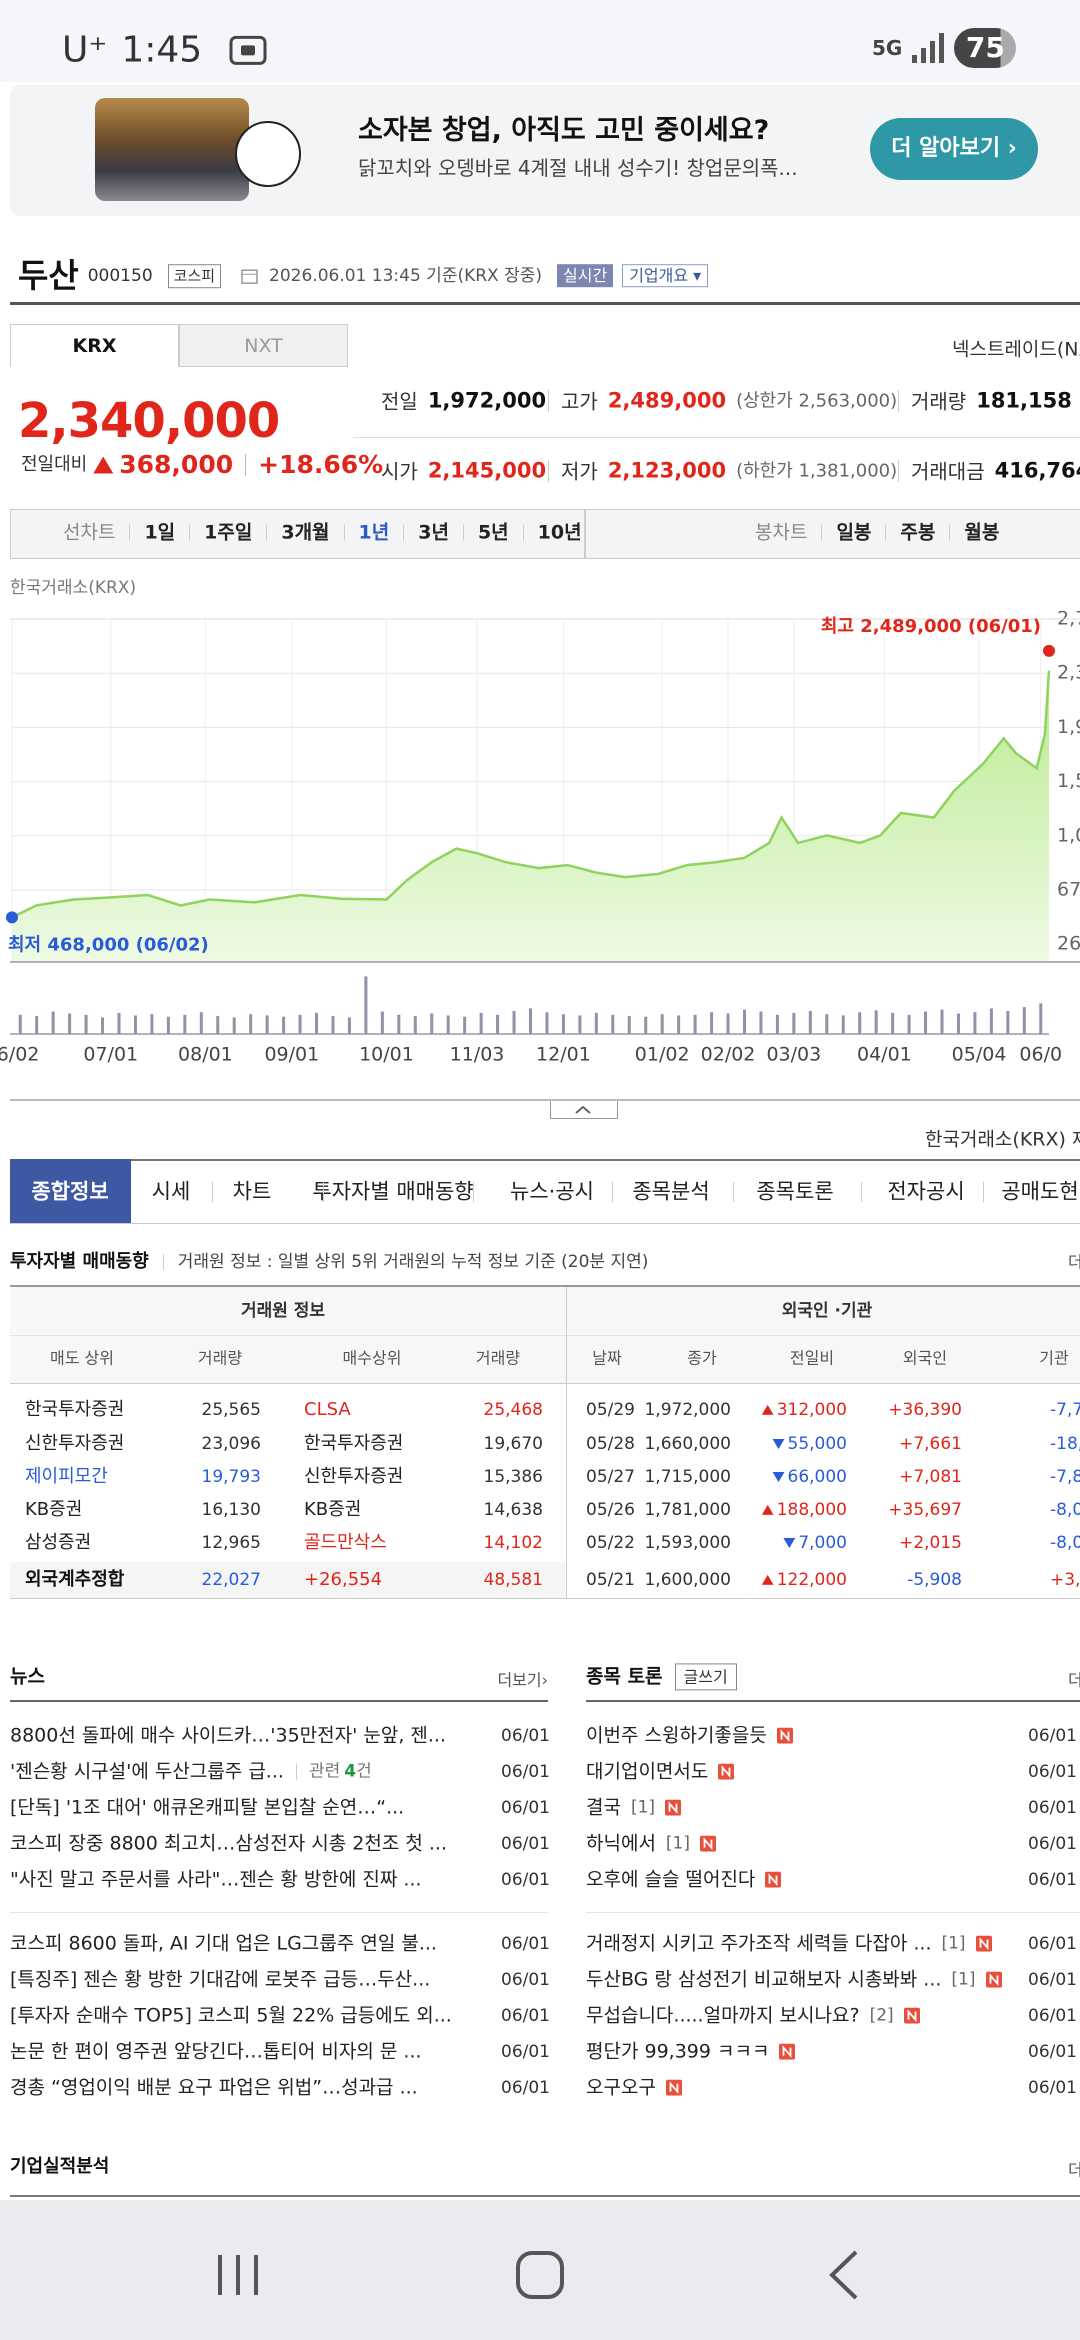 This screenshot has width=1080, height=2340. What do you see at coordinates (843, 2275) in the screenshot?
I see `back-button` at bounding box center [843, 2275].